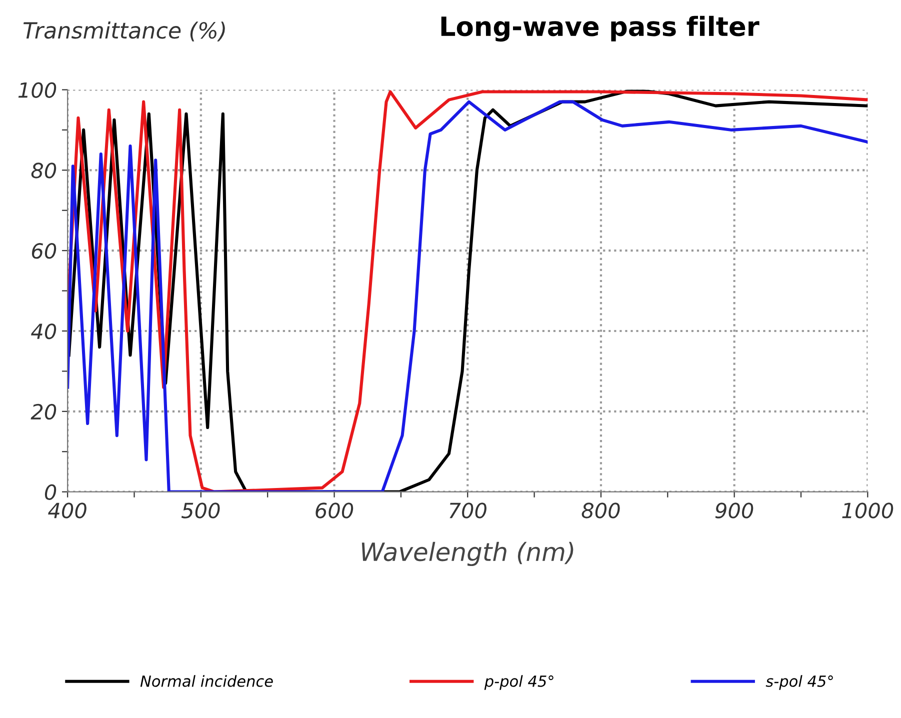 This screenshot has height=718, width=901. What do you see at coordinates (37, 90) in the screenshot?
I see `y-tick-label: 100` at bounding box center [37, 90].